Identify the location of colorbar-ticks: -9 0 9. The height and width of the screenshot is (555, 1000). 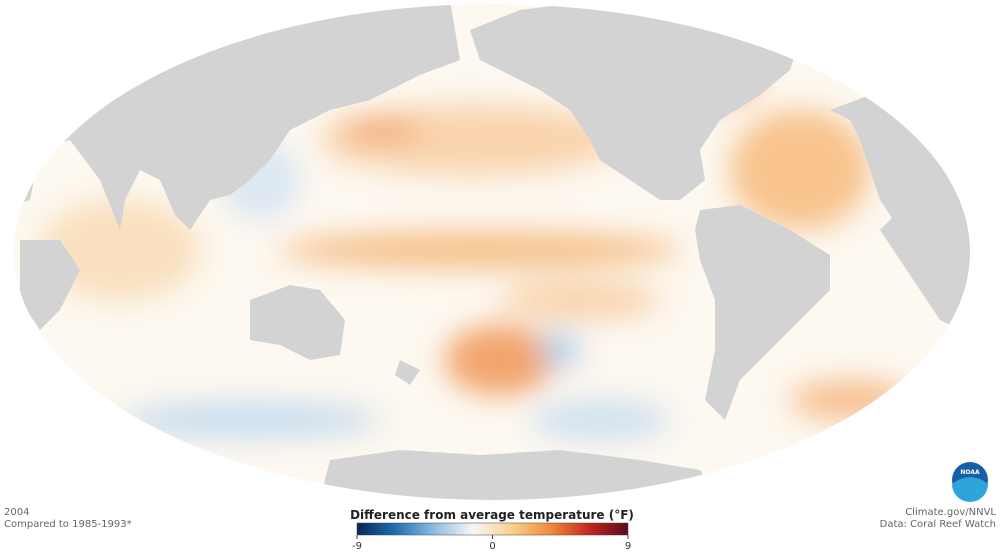
(491, 543).